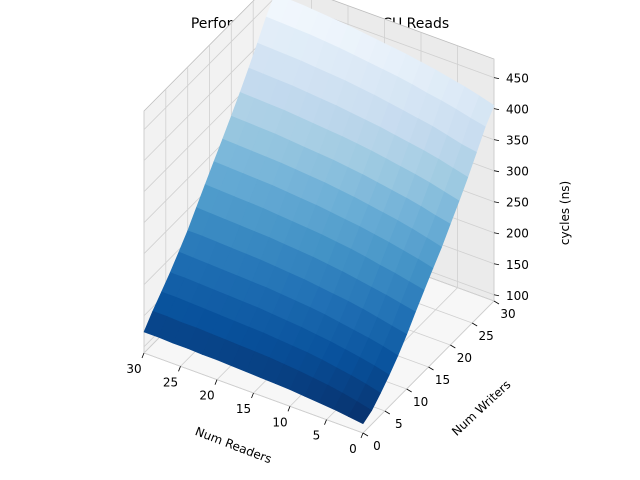  Describe the element at coordinates (517, 296) in the screenshot. I see `z-tick-label: 100` at that location.